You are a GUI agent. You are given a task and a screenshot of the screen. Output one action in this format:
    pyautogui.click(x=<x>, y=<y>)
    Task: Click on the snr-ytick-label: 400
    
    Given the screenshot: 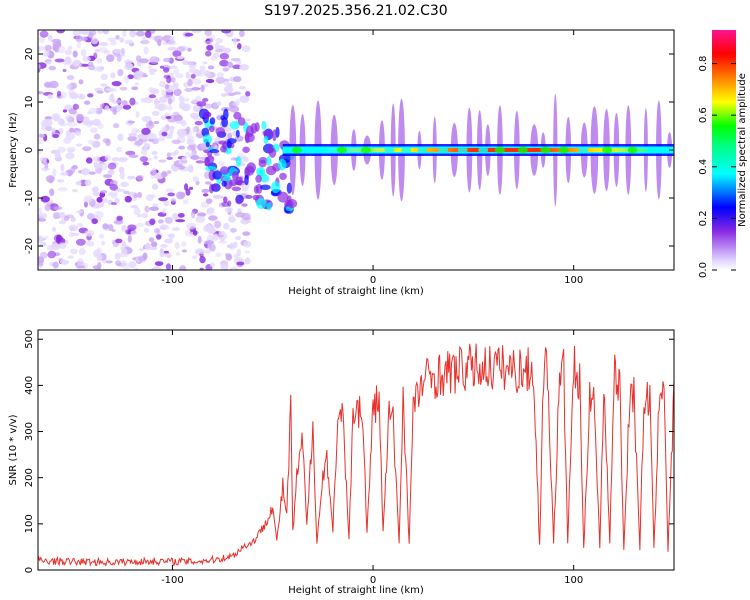 What is the action you would take?
    pyautogui.click(x=29, y=385)
    